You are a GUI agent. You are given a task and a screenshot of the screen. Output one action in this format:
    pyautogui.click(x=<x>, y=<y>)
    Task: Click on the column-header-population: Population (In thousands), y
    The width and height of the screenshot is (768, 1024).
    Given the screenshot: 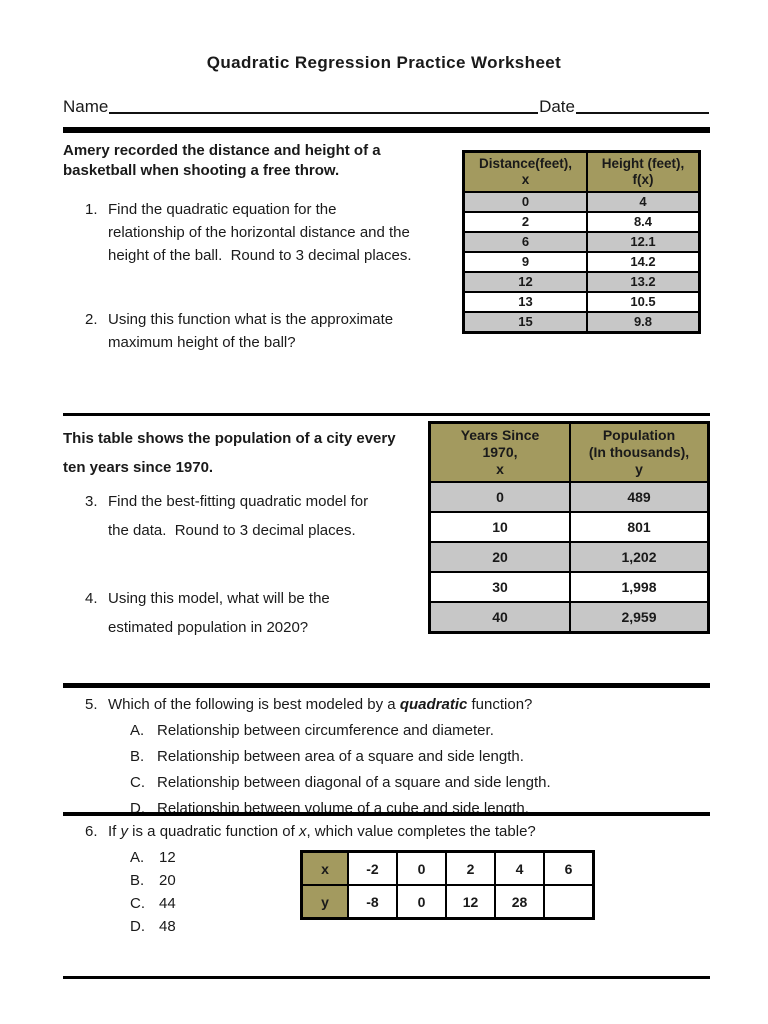 What is the action you would take?
    pyautogui.click(x=639, y=452)
    